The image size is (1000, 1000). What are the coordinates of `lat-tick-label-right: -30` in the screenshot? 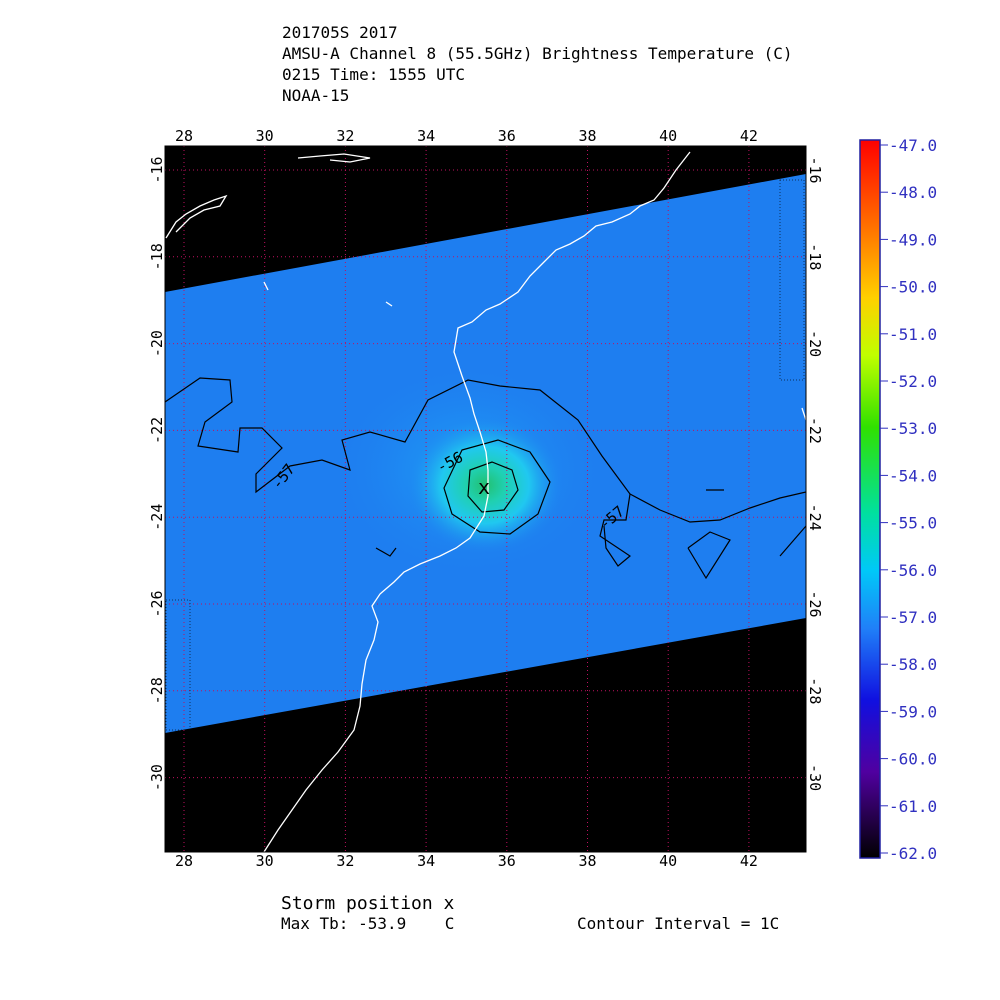 It's located at (815, 777).